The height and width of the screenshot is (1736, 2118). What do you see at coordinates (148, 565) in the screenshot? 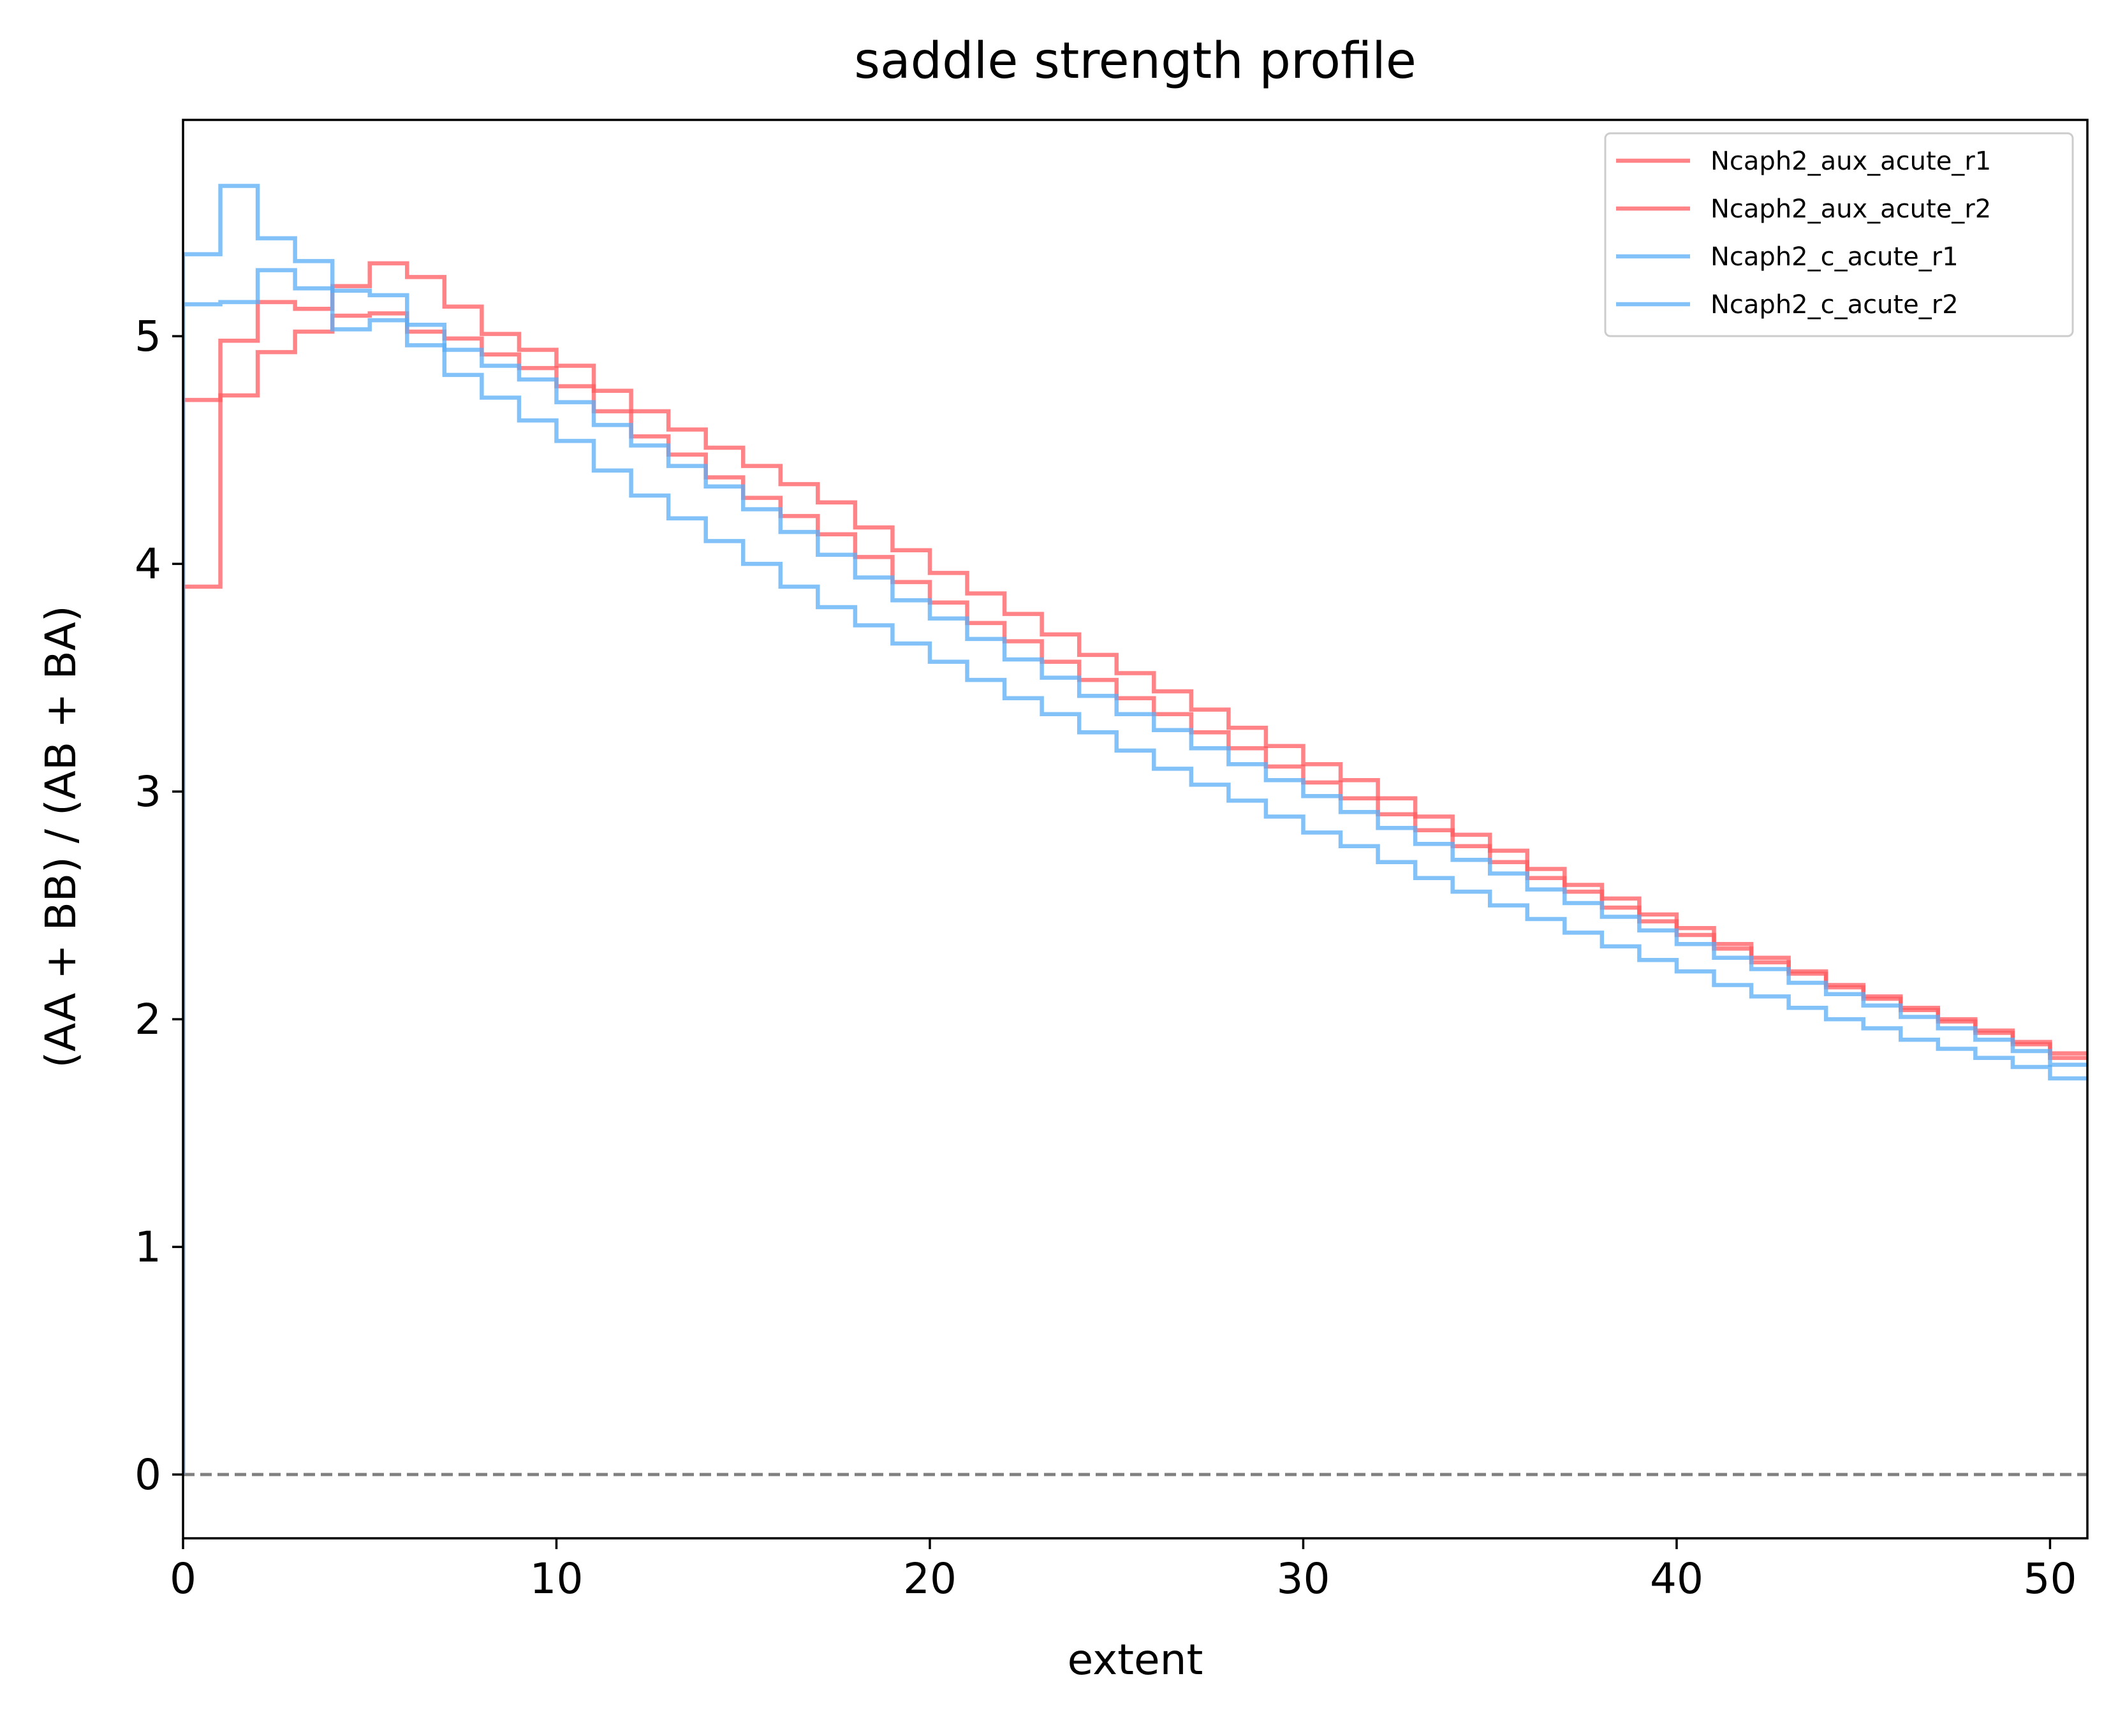
I see `y-tick-label: 4` at bounding box center [148, 565].